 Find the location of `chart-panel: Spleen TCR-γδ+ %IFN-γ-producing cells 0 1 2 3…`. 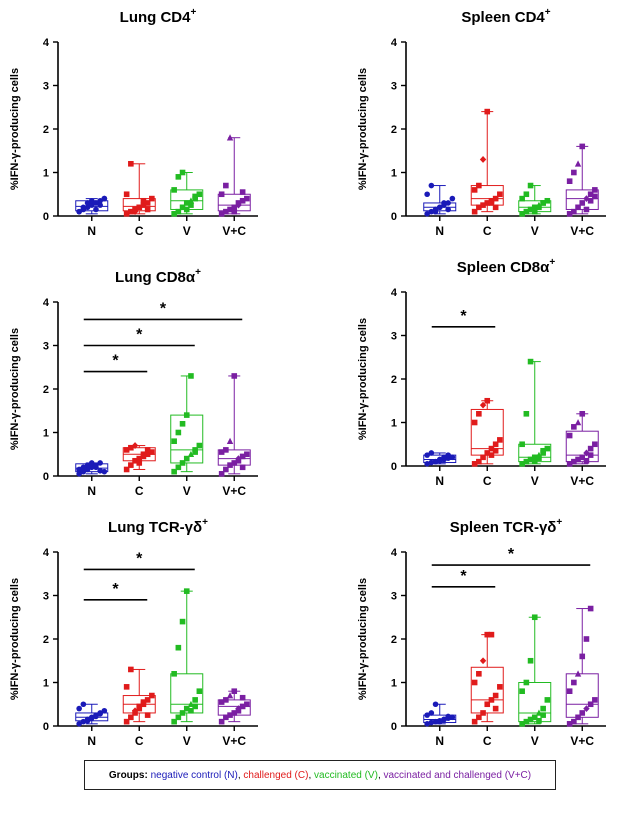

chart-panel: Spleen TCR-γδ+ %IFN-γ-producing cells 0 1 2 3… is located at coordinates (481, 632).